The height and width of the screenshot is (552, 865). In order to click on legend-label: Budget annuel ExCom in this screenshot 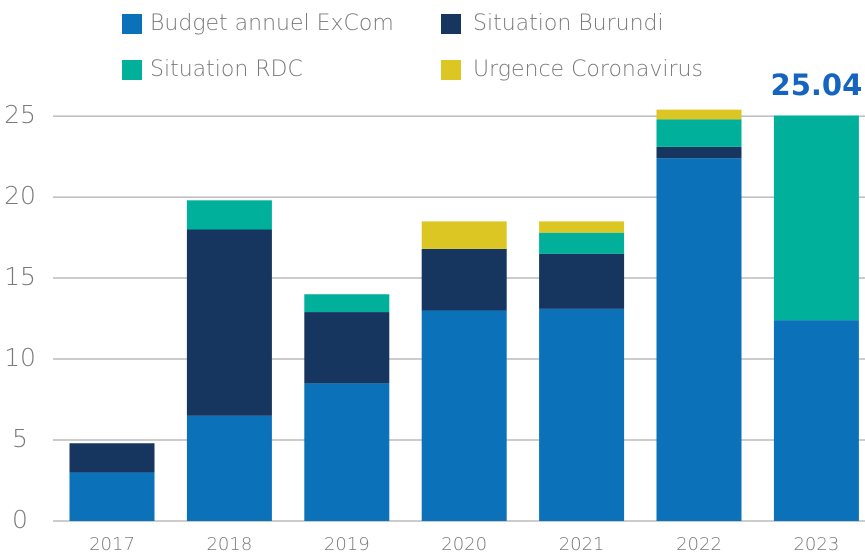, I will do `click(272, 23)`.